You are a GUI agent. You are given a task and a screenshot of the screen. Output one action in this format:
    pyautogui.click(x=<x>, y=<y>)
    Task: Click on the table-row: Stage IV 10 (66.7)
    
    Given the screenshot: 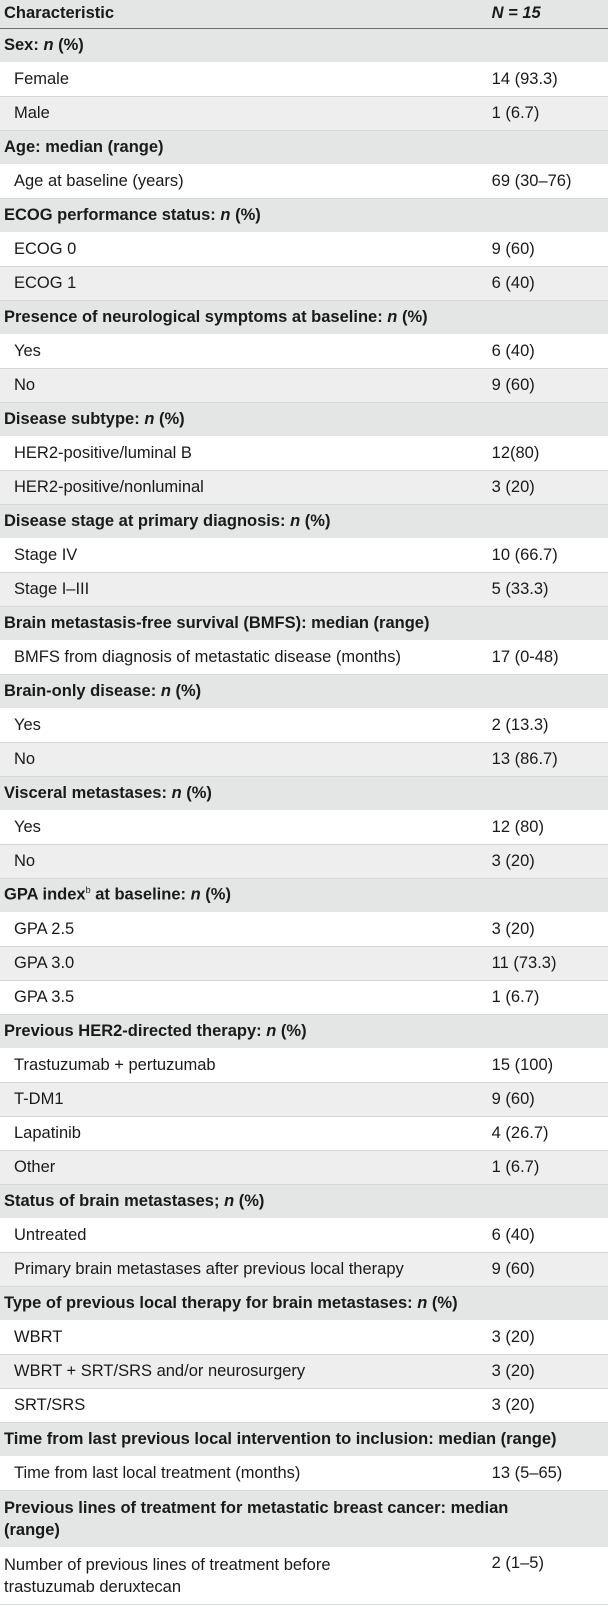 What is the action you would take?
    pyautogui.click(x=304, y=555)
    